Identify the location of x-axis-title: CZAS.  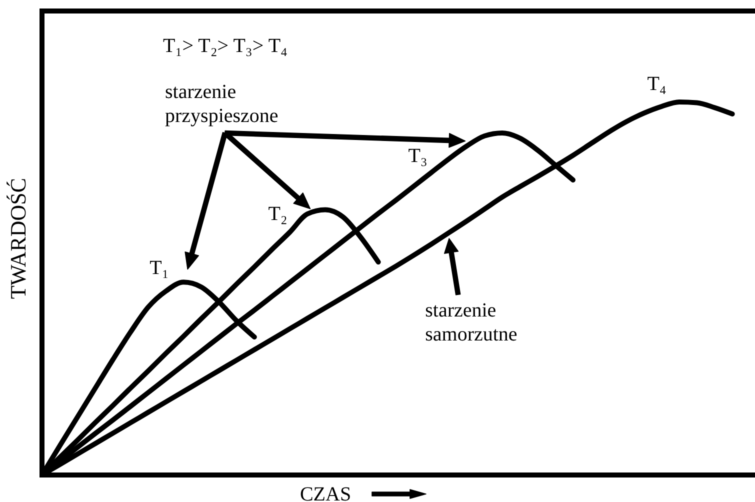
(326, 493).